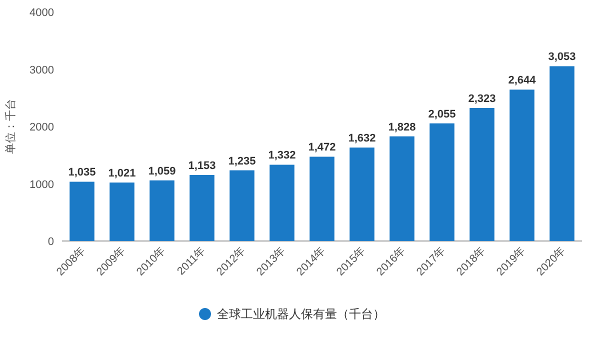  I want to click on ytick: 3000, so click(42, 70).